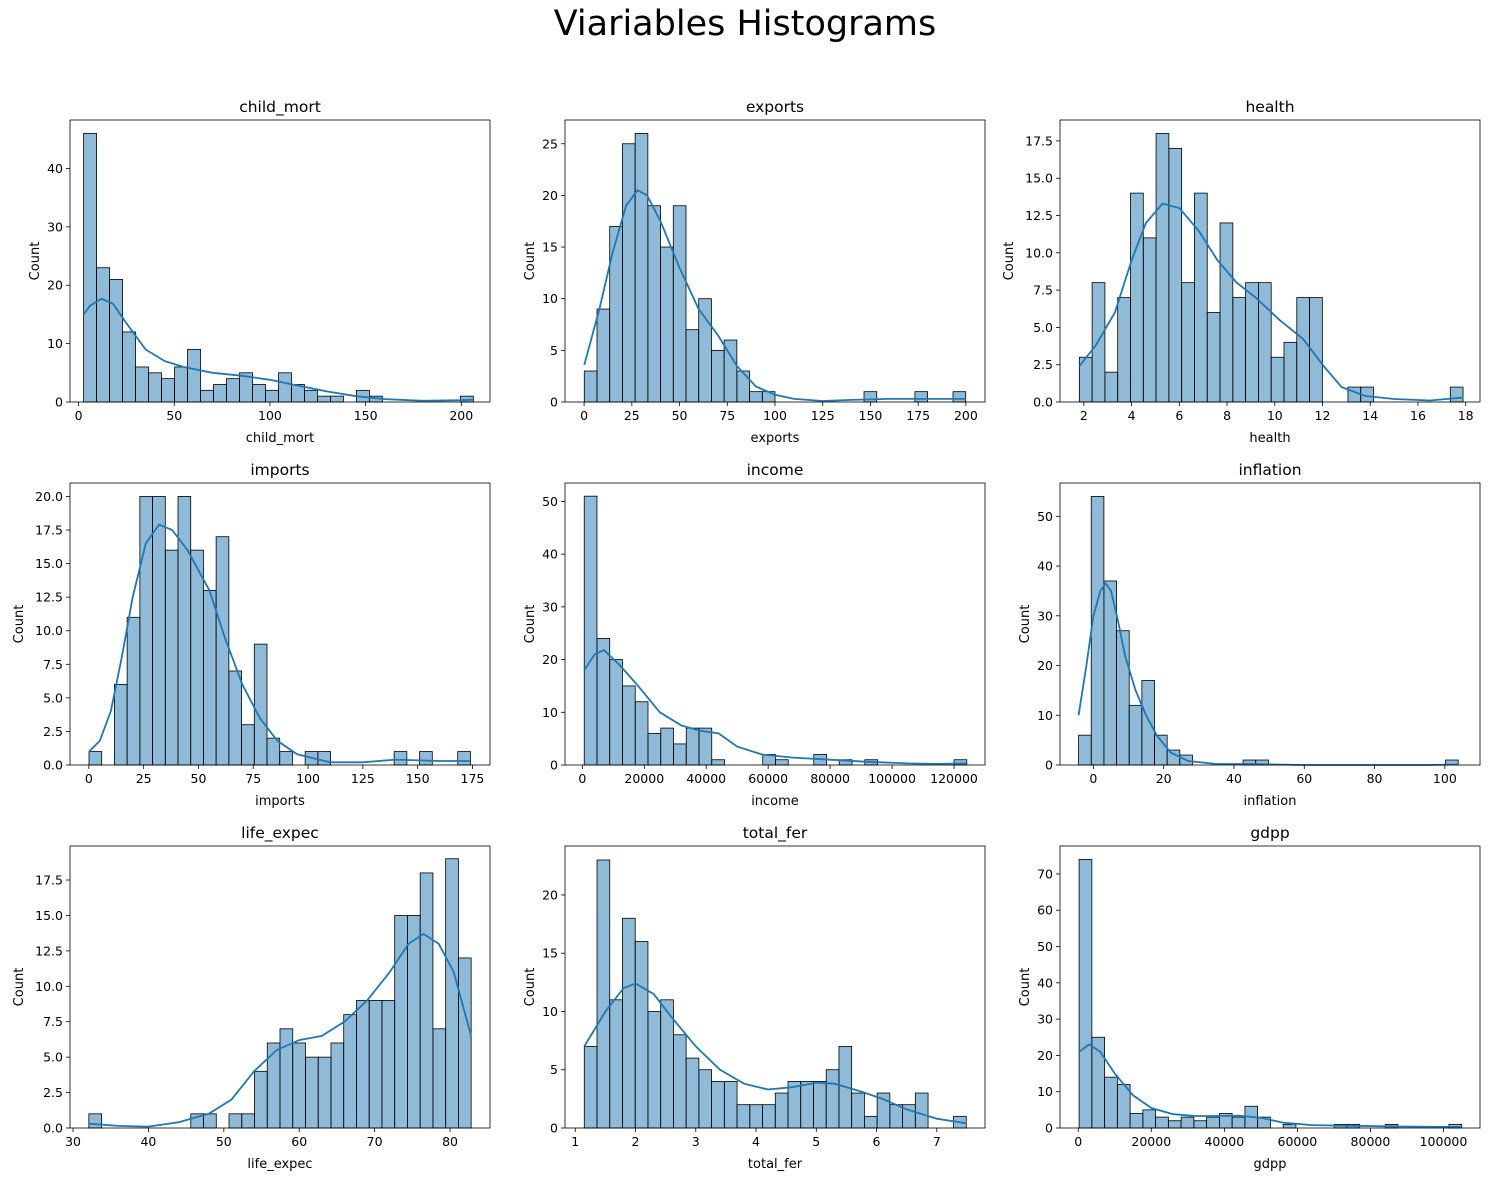 This screenshot has width=1490, height=1181. What do you see at coordinates (280, 438) in the screenshot?
I see `x-axis-label: child_mort` at bounding box center [280, 438].